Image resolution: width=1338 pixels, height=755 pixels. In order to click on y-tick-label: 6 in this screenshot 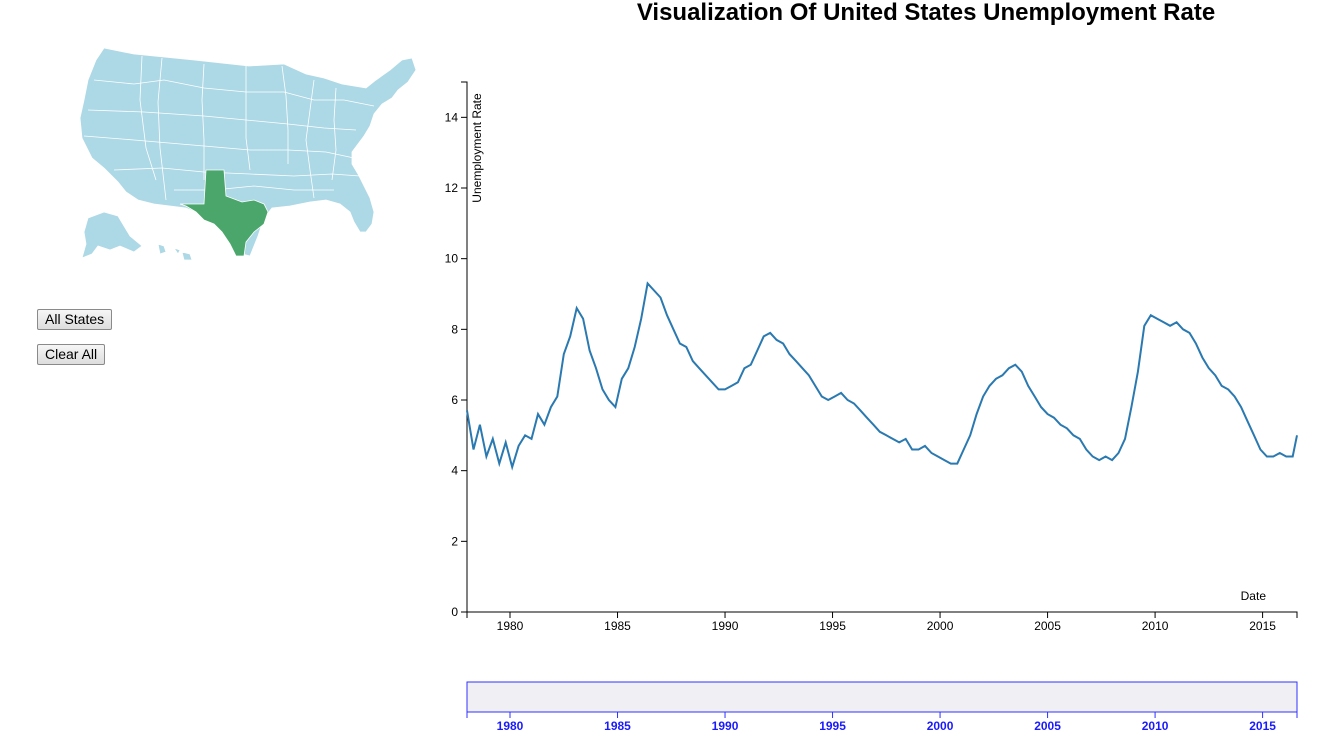, I will do `click(454, 400)`.